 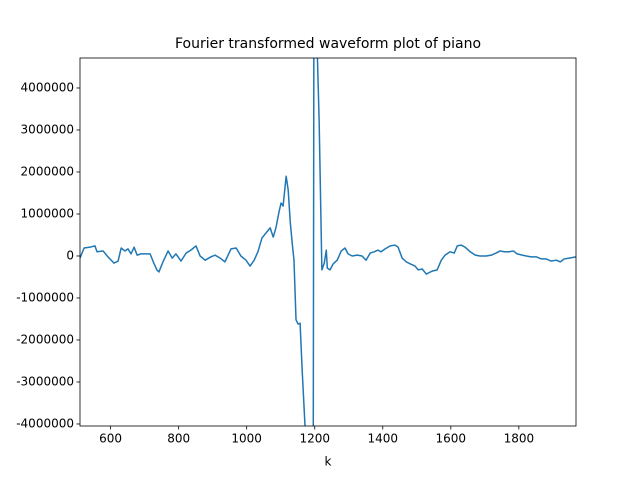 What do you see at coordinates (45, 381) in the screenshot?
I see `y-tick-label: -3000000` at bounding box center [45, 381].